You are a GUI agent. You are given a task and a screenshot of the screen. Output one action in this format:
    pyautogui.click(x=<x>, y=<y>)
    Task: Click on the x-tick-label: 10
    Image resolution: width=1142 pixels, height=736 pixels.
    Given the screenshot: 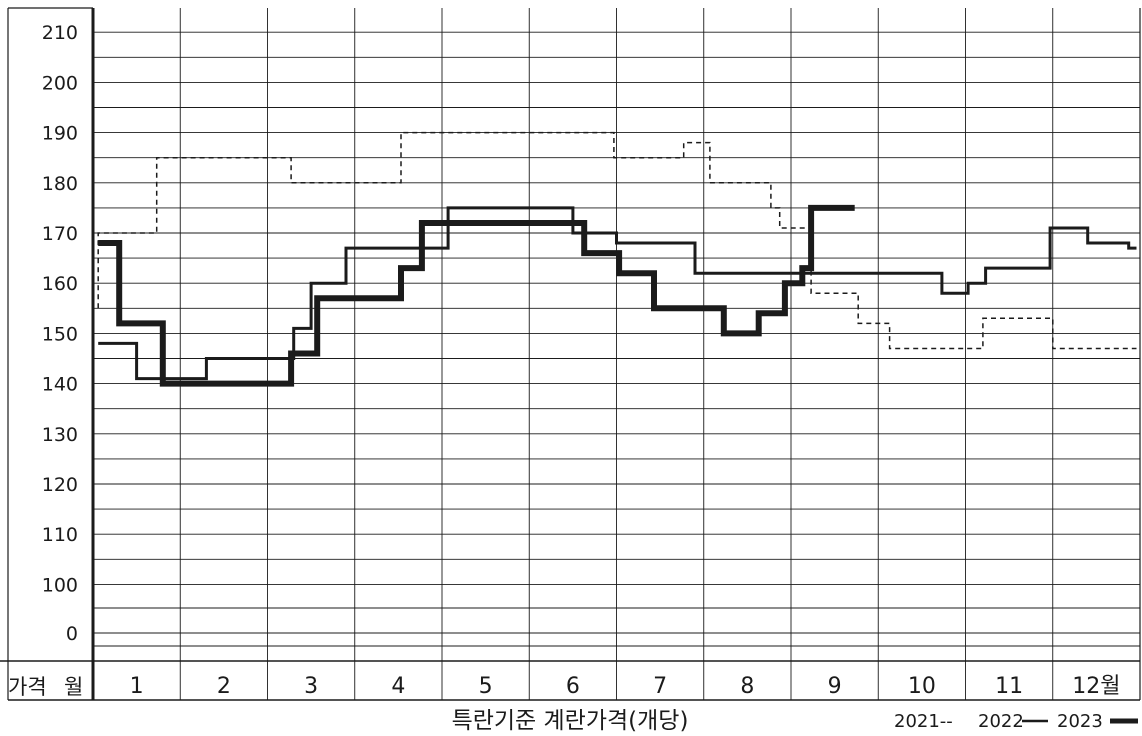 What is the action you would take?
    pyautogui.click(x=922, y=686)
    